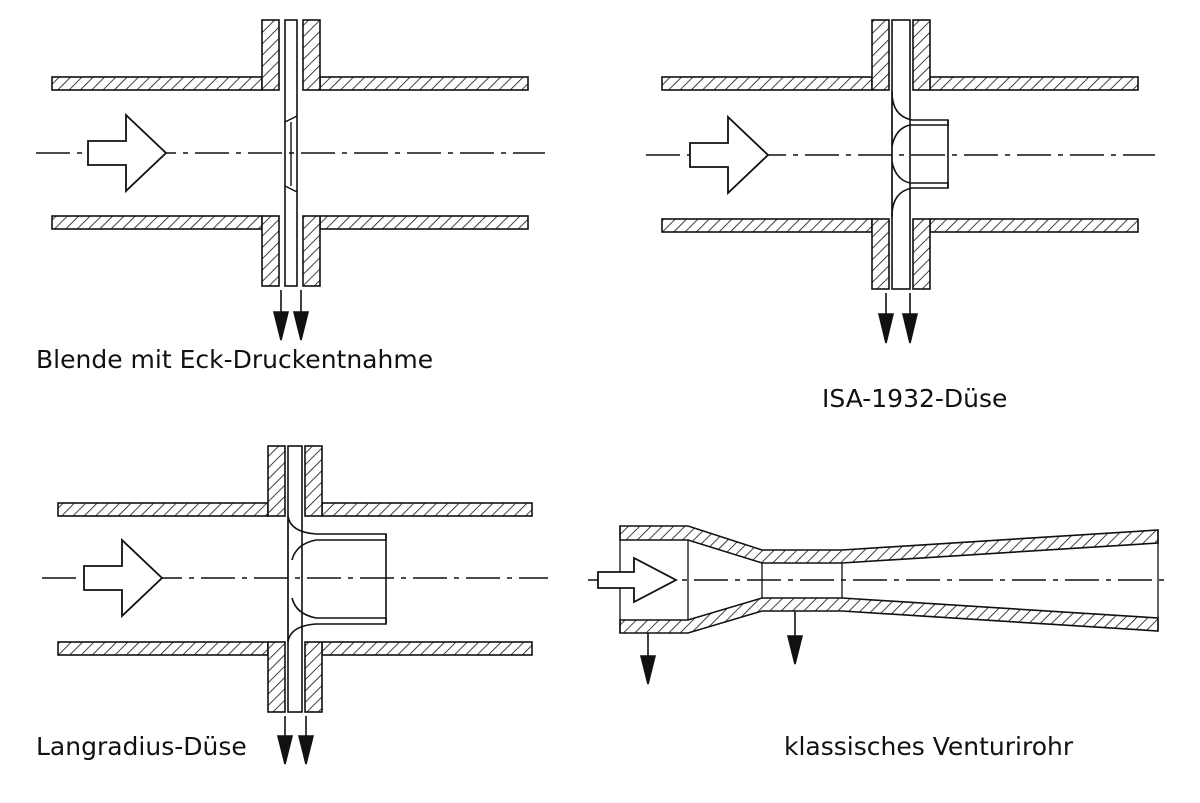 Image resolution: width=1200 pixels, height=803 pixels. I want to click on venturi-panel, so click(878, 605).